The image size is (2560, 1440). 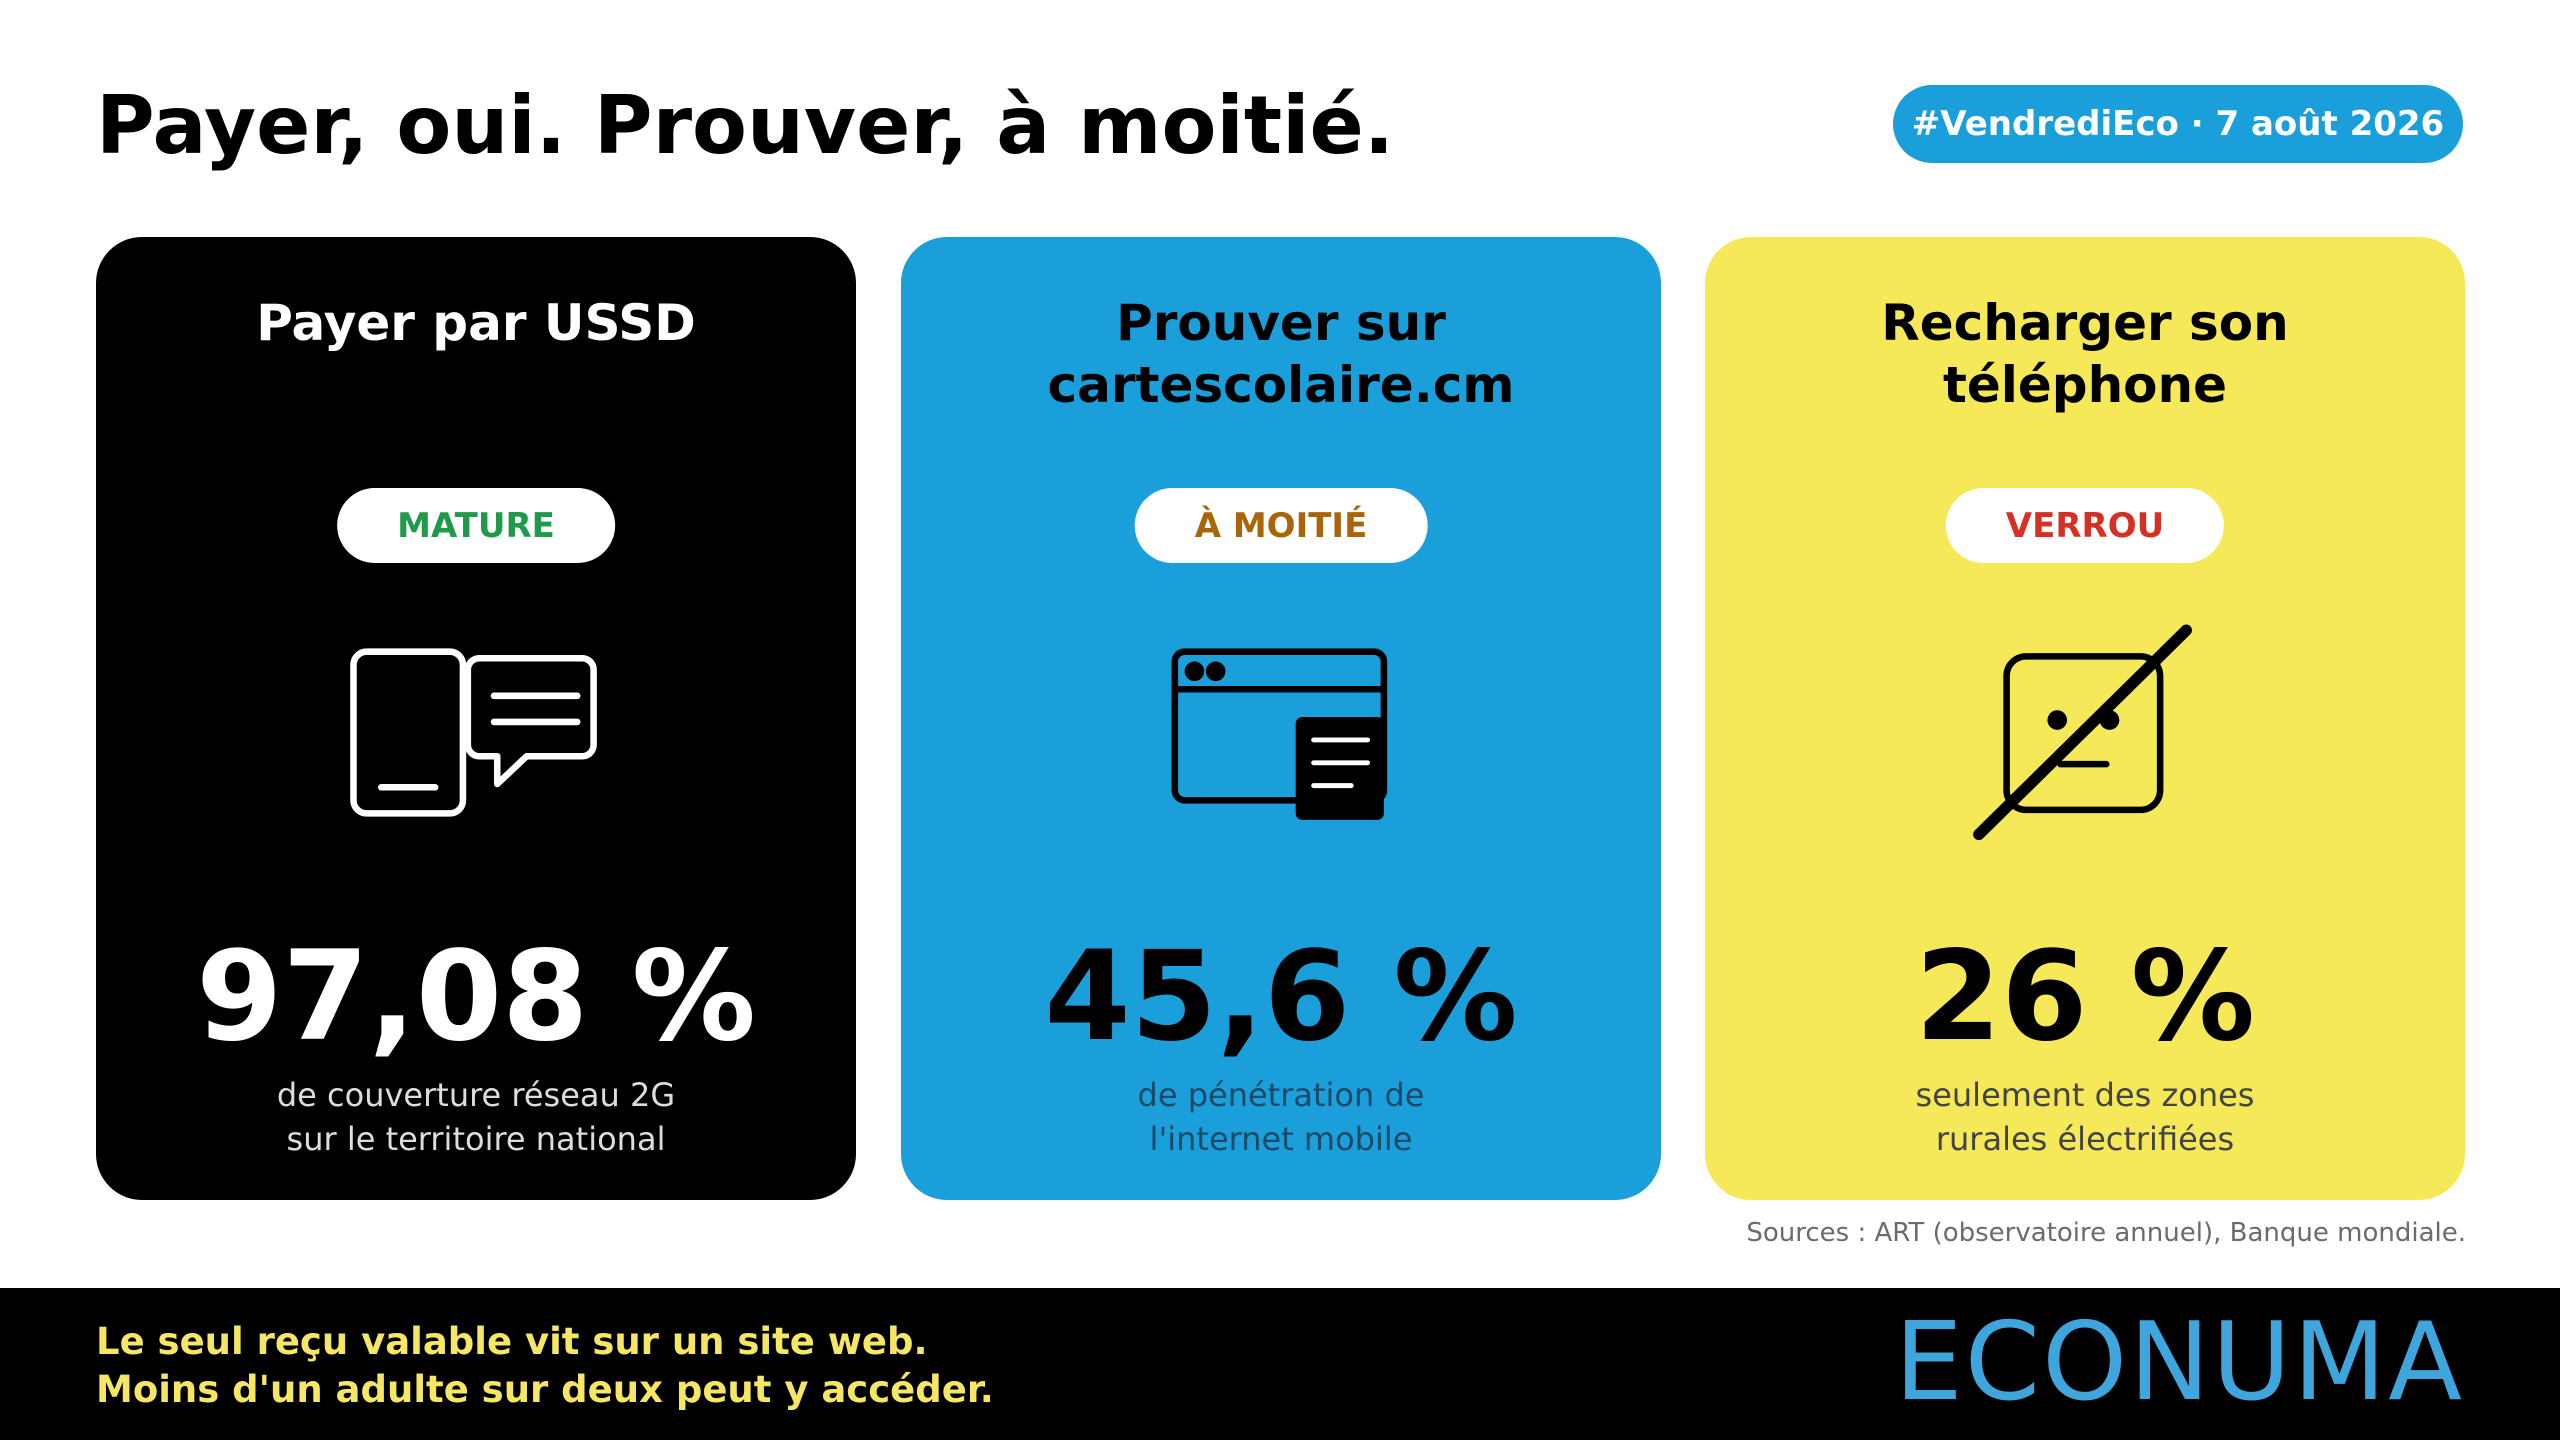 What do you see at coordinates (1281, 323) in the screenshot?
I see `title-line: Prouver sur` at bounding box center [1281, 323].